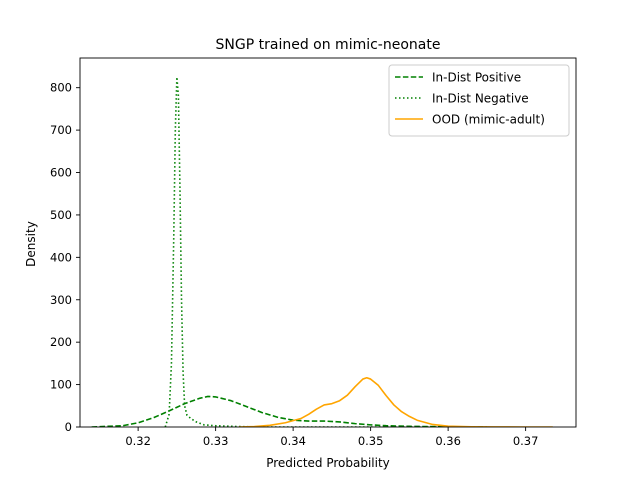 The height and width of the screenshot is (480, 640). I want to click on y-tick-label: 700, so click(61, 130).